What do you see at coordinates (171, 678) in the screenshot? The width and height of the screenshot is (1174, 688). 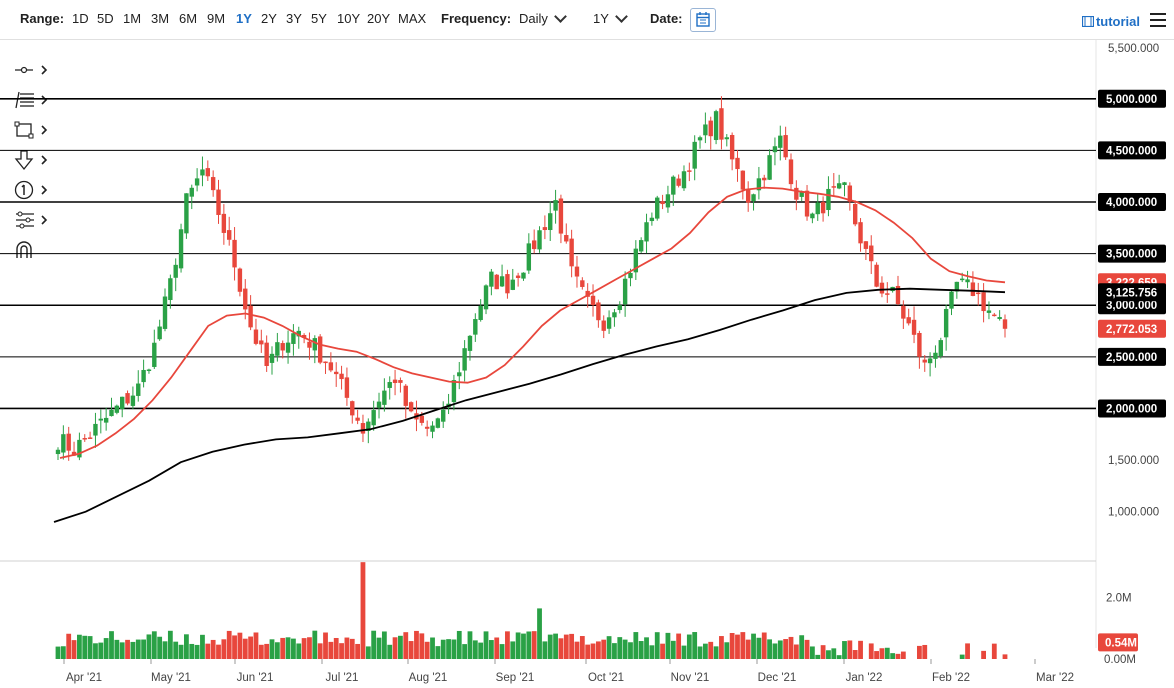 I see `time-tick-label: May '21` at bounding box center [171, 678].